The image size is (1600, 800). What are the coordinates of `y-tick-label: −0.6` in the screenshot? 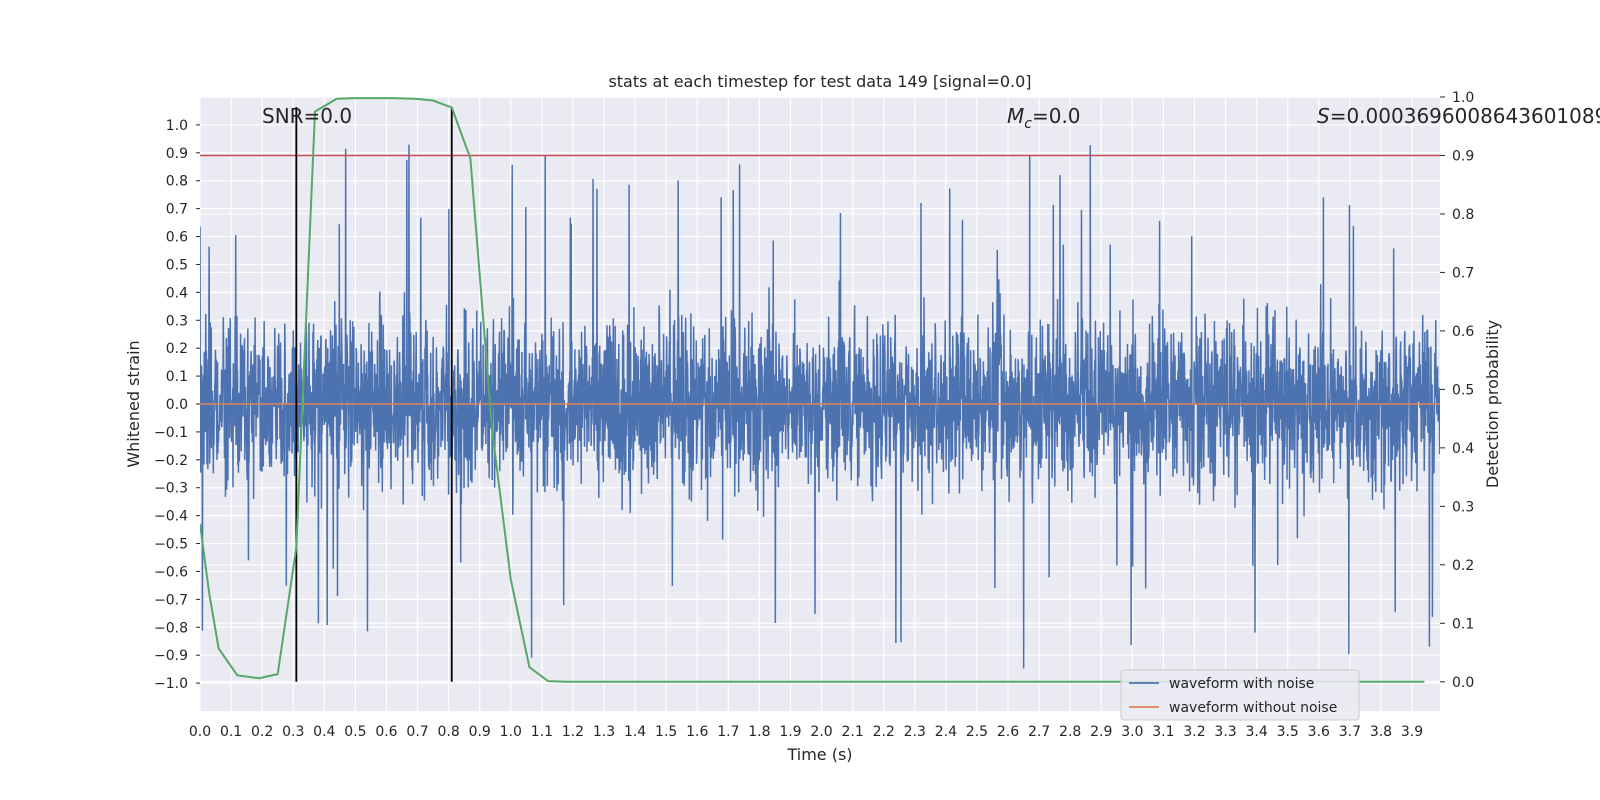 It's located at (171, 572).